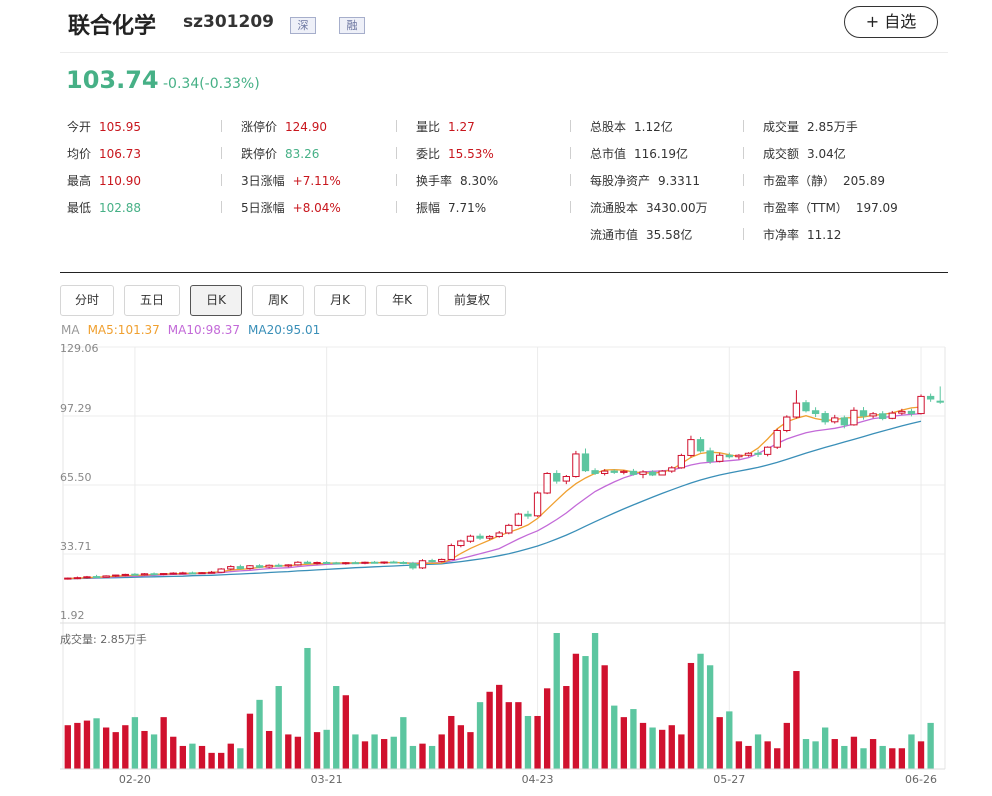 The height and width of the screenshot is (796, 992). Describe the element at coordinates (781, 235) in the screenshot. I see `stat-label: 市净率` at that location.